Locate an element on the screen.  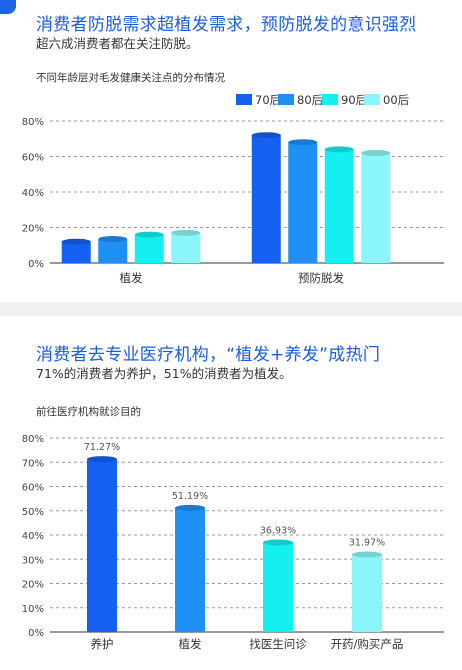
chart1-ytick-label: 40% is located at coordinates (33, 193).